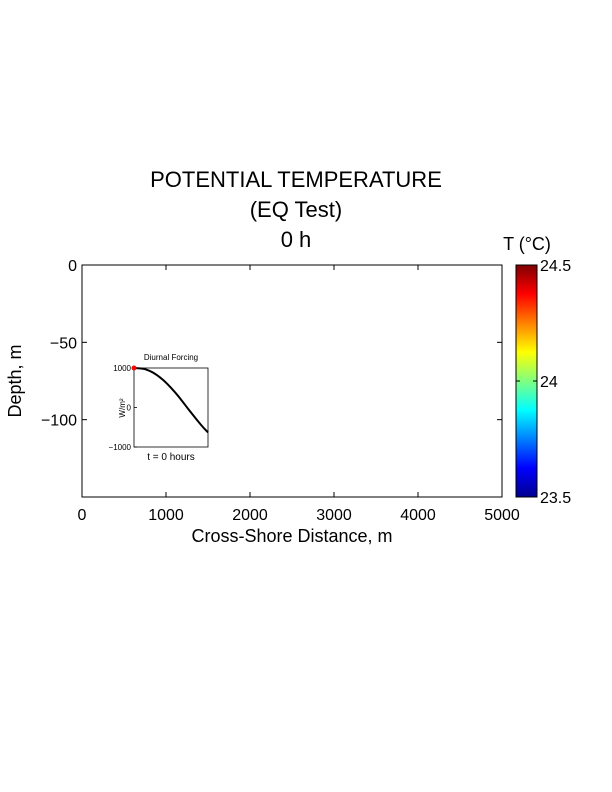 The image size is (612, 792). What do you see at coordinates (171, 457) in the screenshot?
I see `inset-x-label: t = 0 hours` at bounding box center [171, 457].